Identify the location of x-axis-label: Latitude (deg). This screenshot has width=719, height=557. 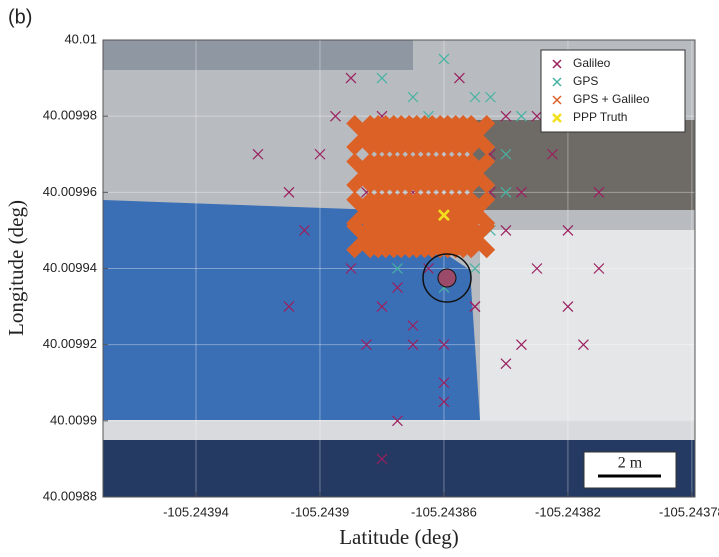
(399, 537).